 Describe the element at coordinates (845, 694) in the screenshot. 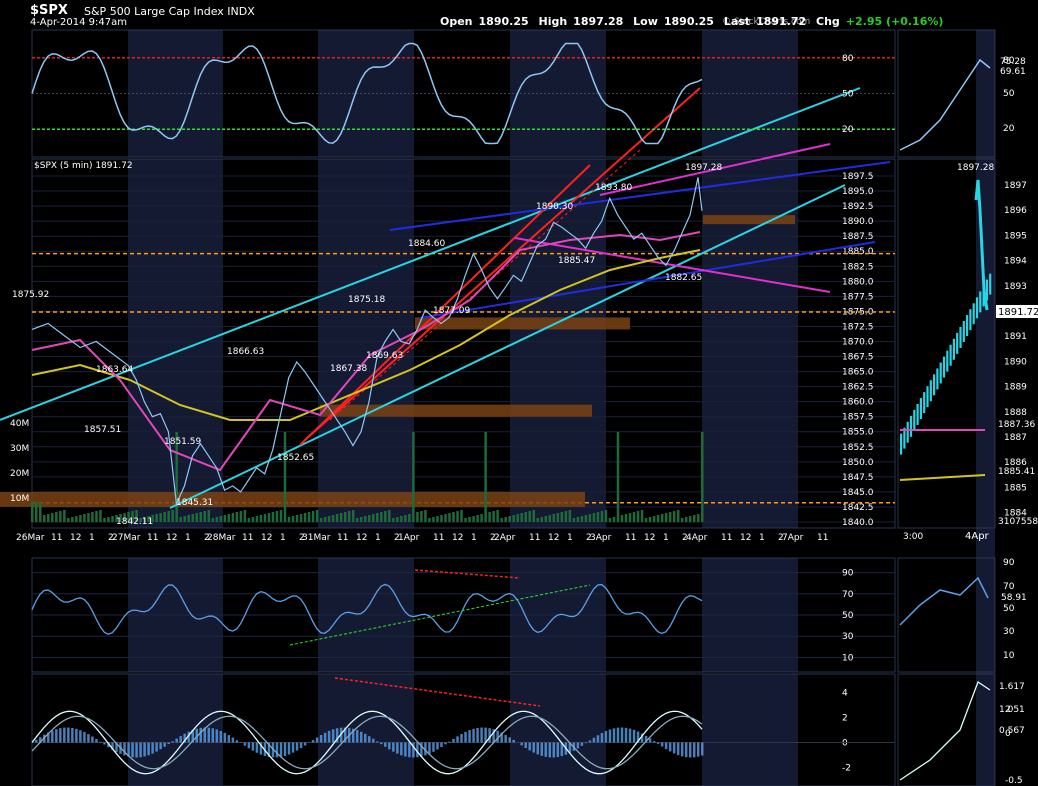

I see `macd-tick-label: 4` at that location.